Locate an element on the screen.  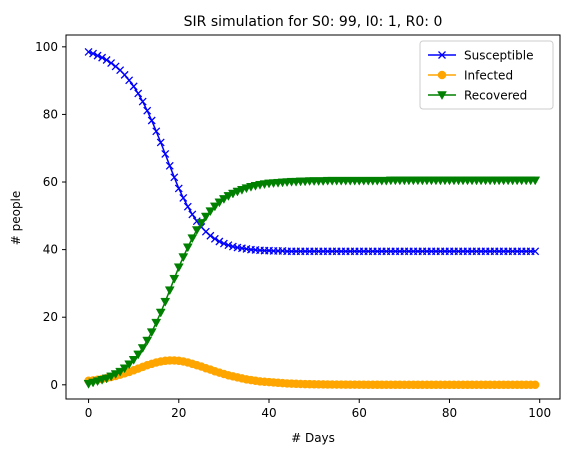
legend-item-recovered: Recovered is located at coordinates (477, 96).